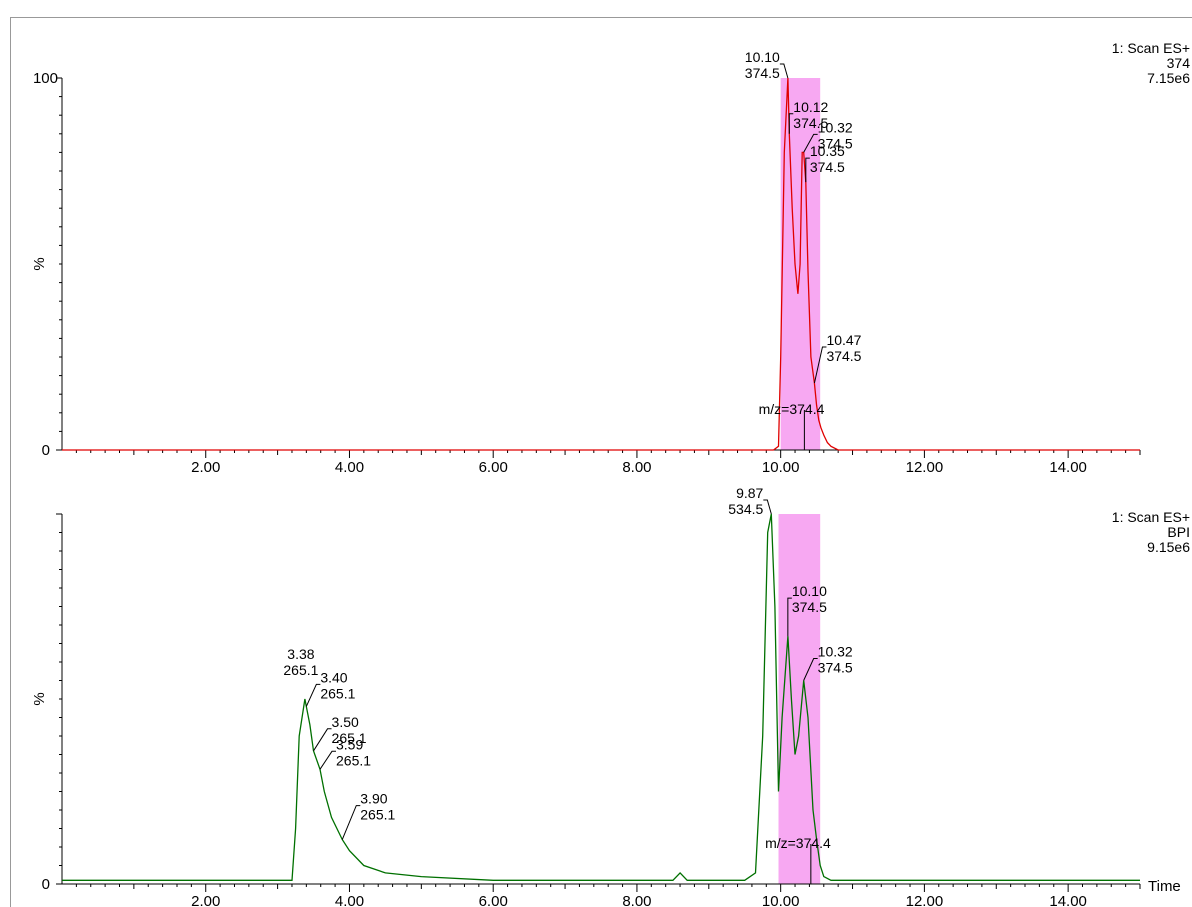  Describe the element at coordinates (827, 151) in the screenshot. I see `peak-rt-label: 10.35` at that location.